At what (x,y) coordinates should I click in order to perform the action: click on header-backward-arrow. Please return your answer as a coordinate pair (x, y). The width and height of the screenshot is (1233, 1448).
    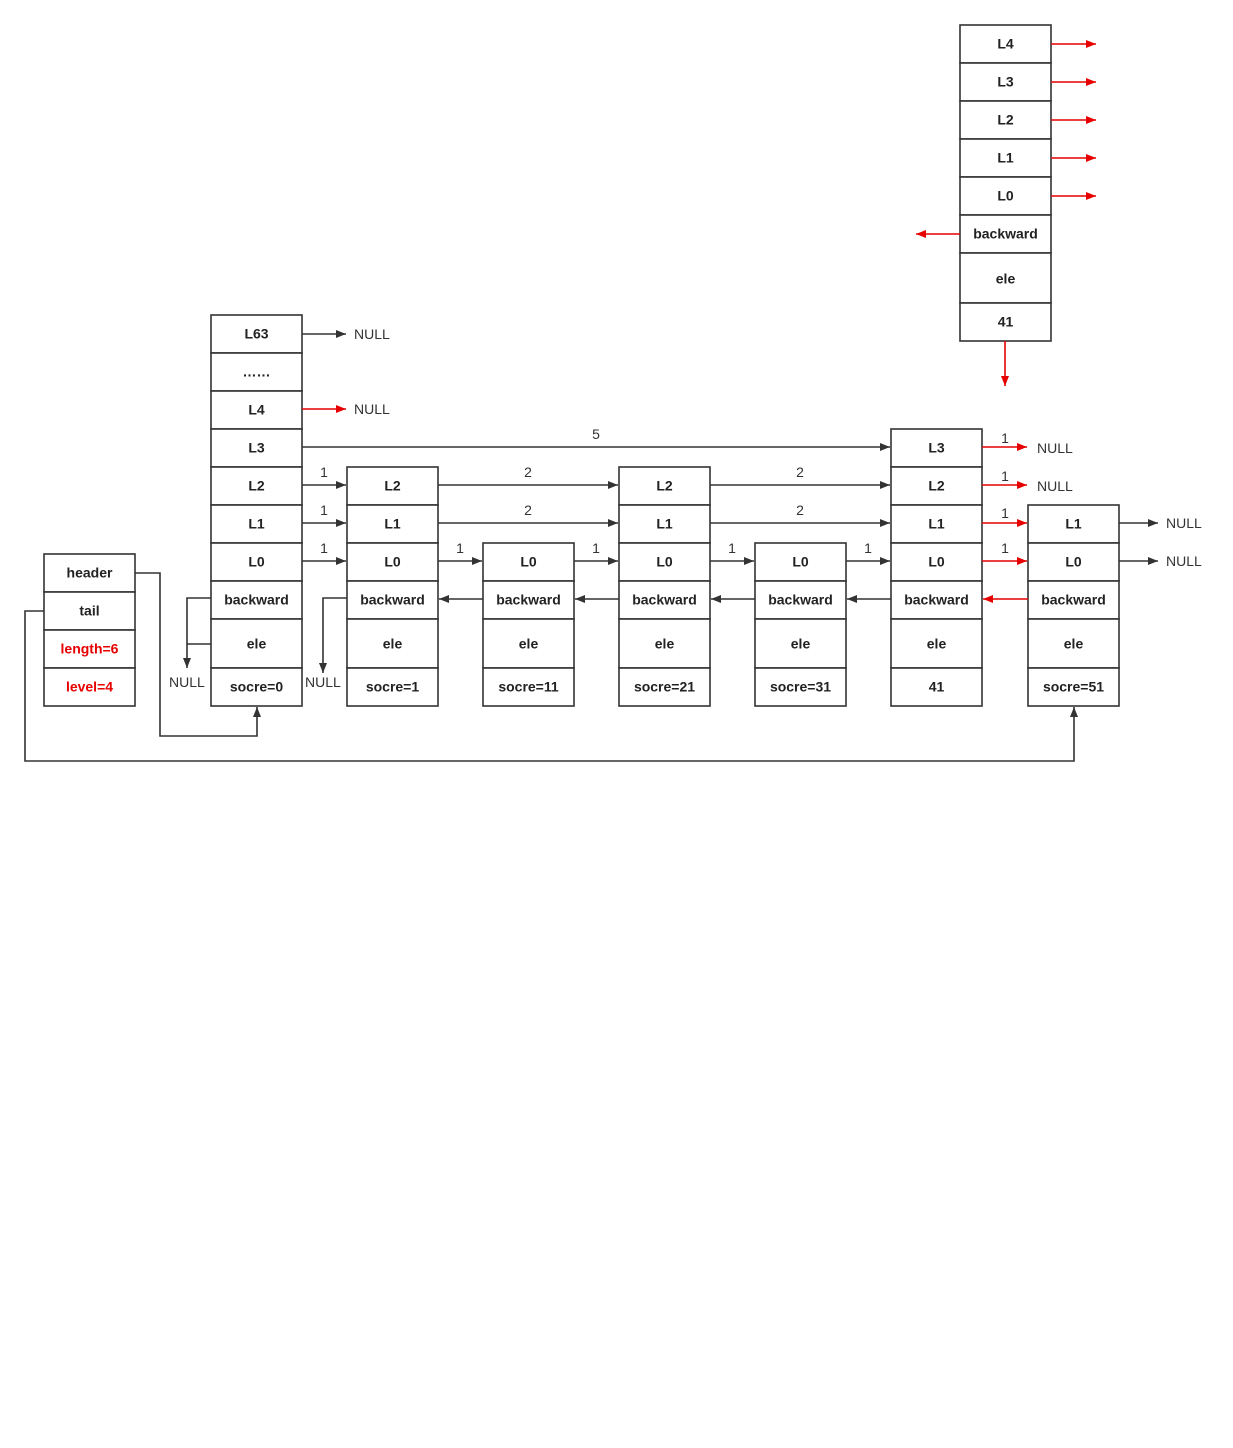
    Looking at the image, I should click on (197, 632).